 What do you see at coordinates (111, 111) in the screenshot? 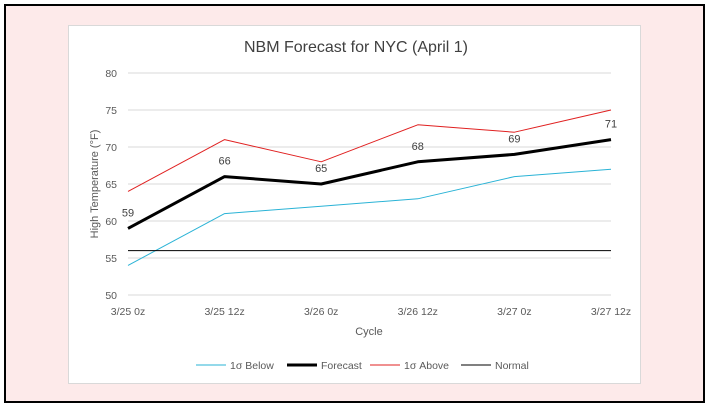
I see `y-tick-label: 75` at bounding box center [111, 111].